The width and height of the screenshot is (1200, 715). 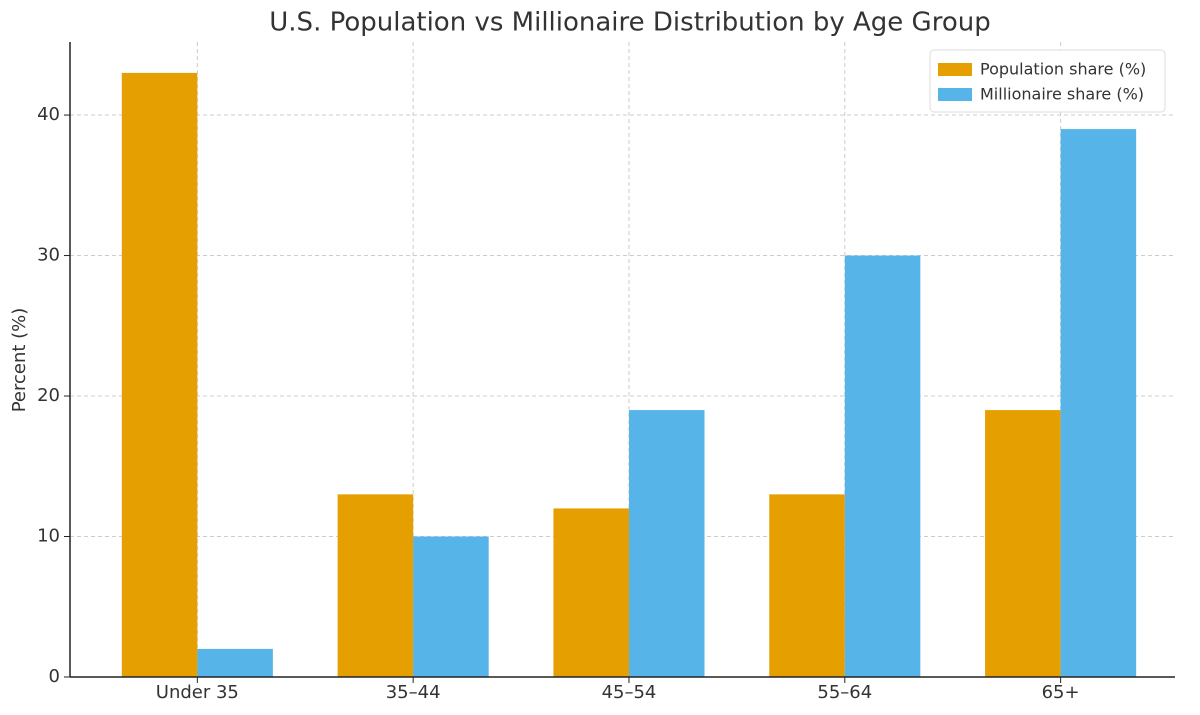 What do you see at coordinates (19, 360) in the screenshot?
I see `y-axis-label: Percent (%)` at bounding box center [19, 360].